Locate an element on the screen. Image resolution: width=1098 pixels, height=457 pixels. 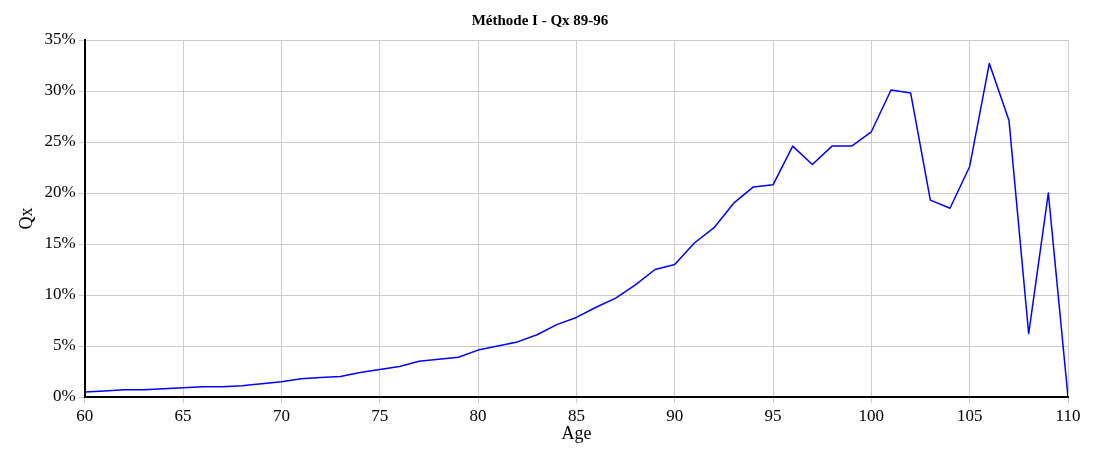
x-tick-label: 90 is located at coordinates (675, 415).